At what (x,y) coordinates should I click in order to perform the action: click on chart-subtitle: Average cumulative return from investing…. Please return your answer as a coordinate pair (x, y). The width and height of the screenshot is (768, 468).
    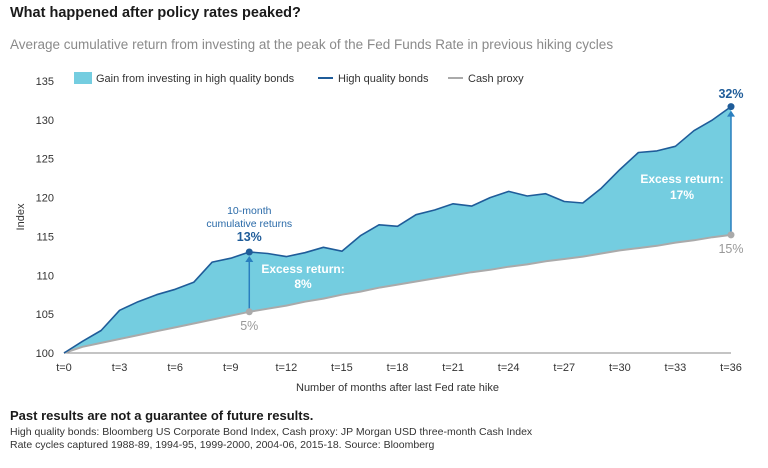
    Looking at the image, I should click on (312, 44).